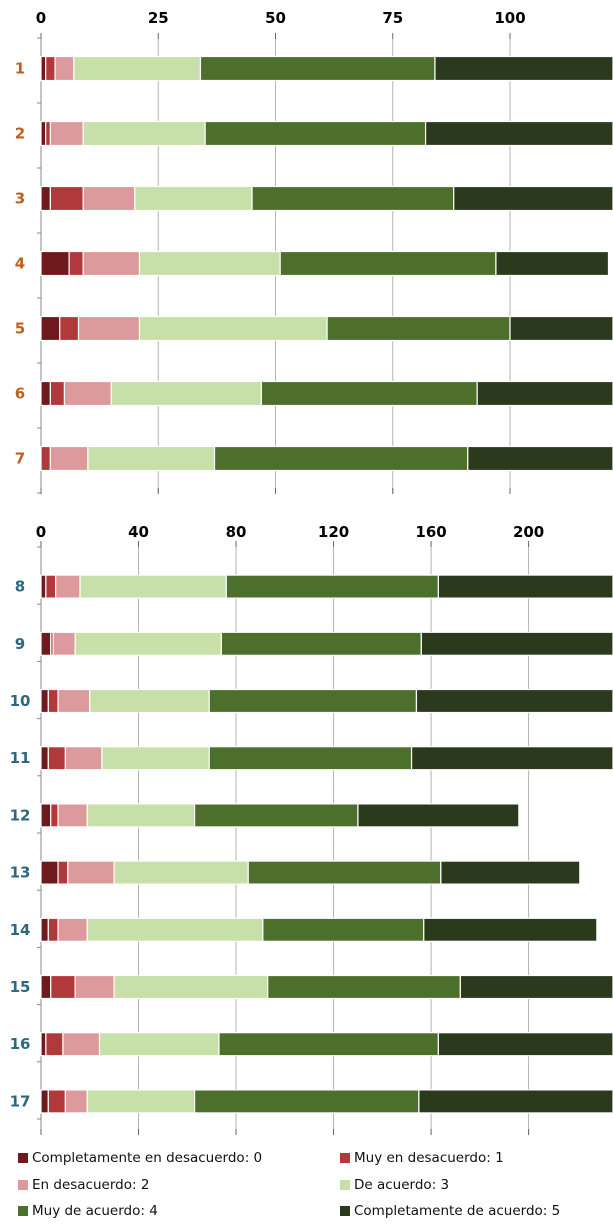  I want to click on tick-label: 75, so click(392, 18).